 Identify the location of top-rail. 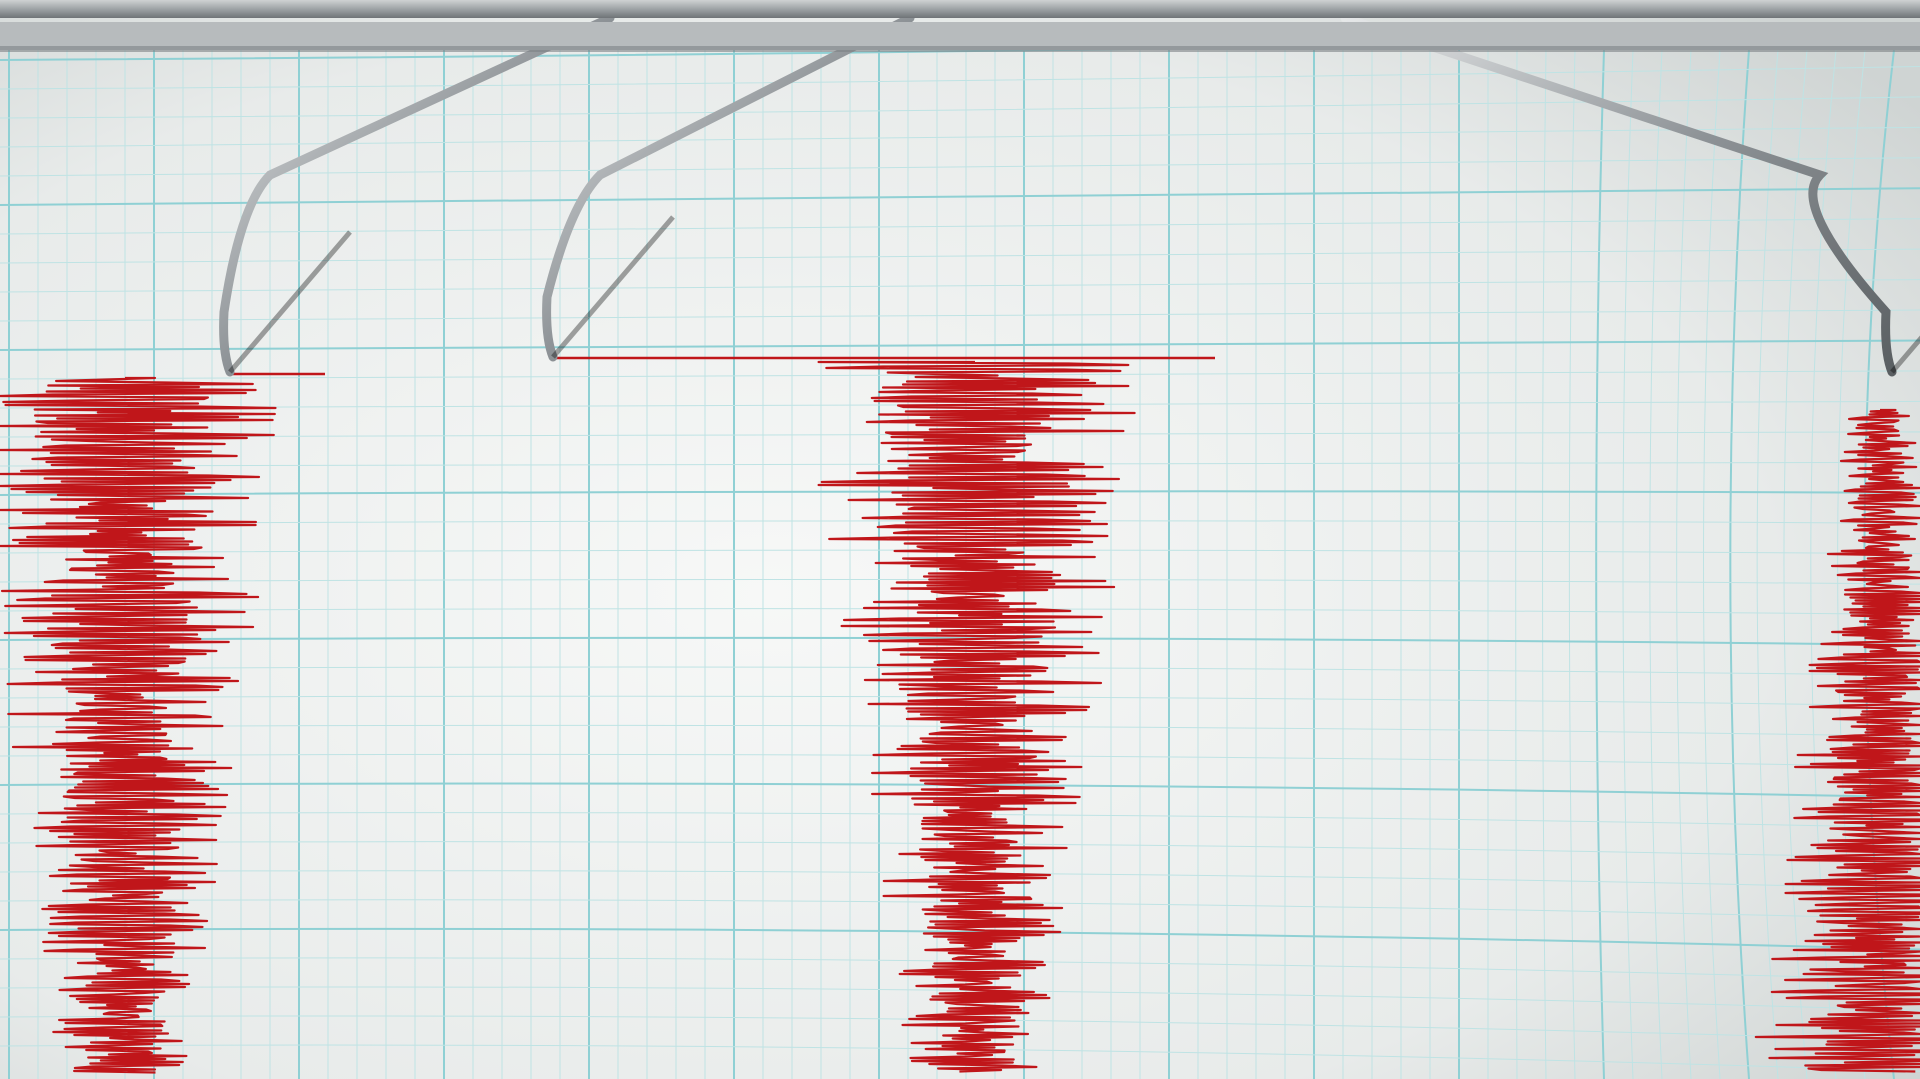
(960, 26).